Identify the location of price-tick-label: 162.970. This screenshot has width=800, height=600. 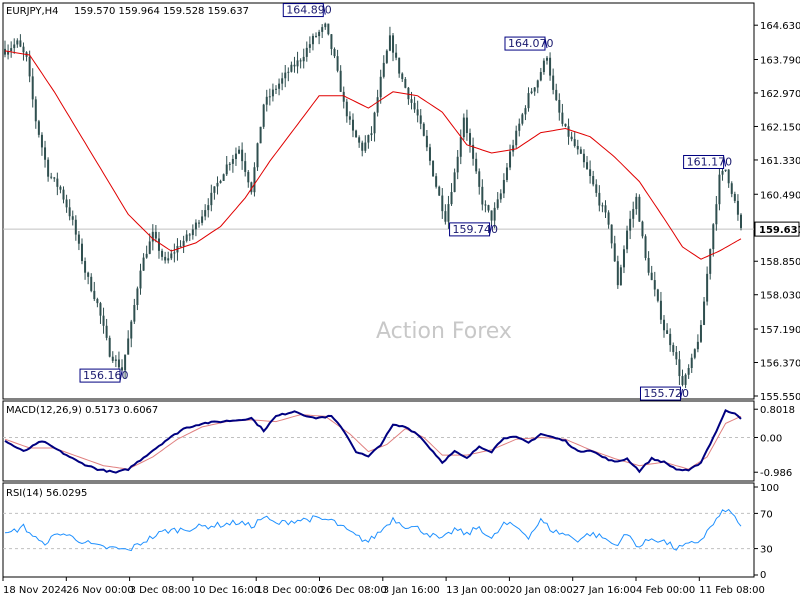
(780, 94).